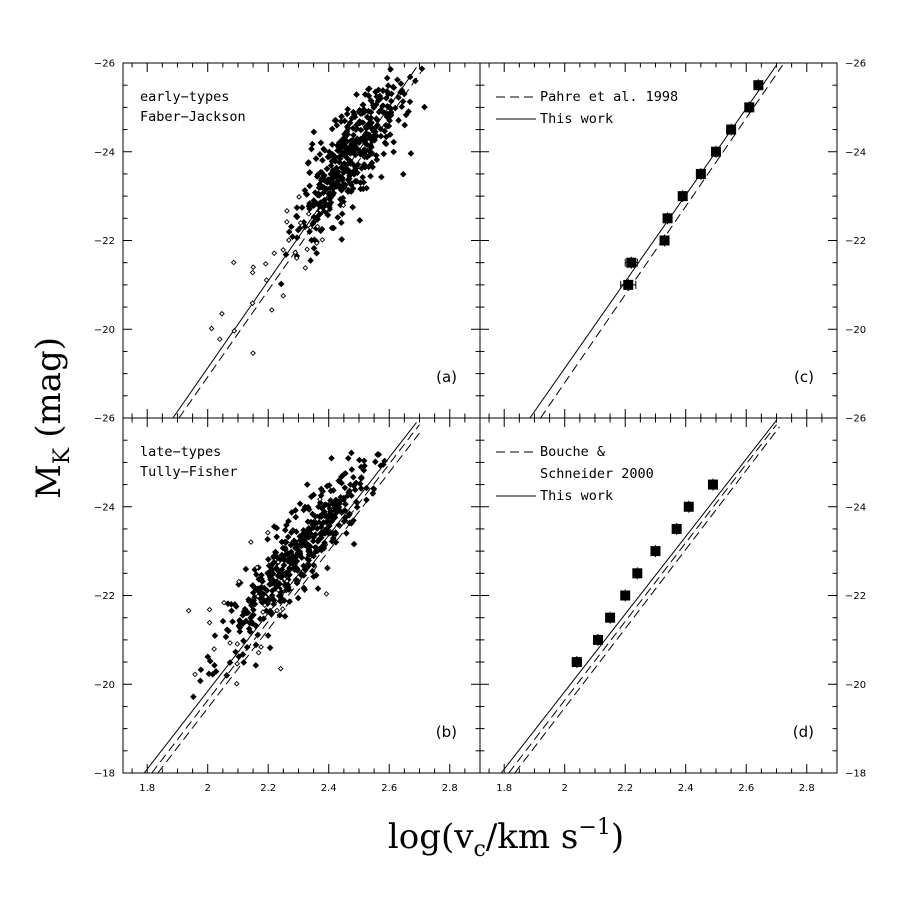 The width and height of the screenshot is (897, 901). Describe the element at coordinates (446, 377) in the screenshot. I see `panel-label: (a)` at that location.